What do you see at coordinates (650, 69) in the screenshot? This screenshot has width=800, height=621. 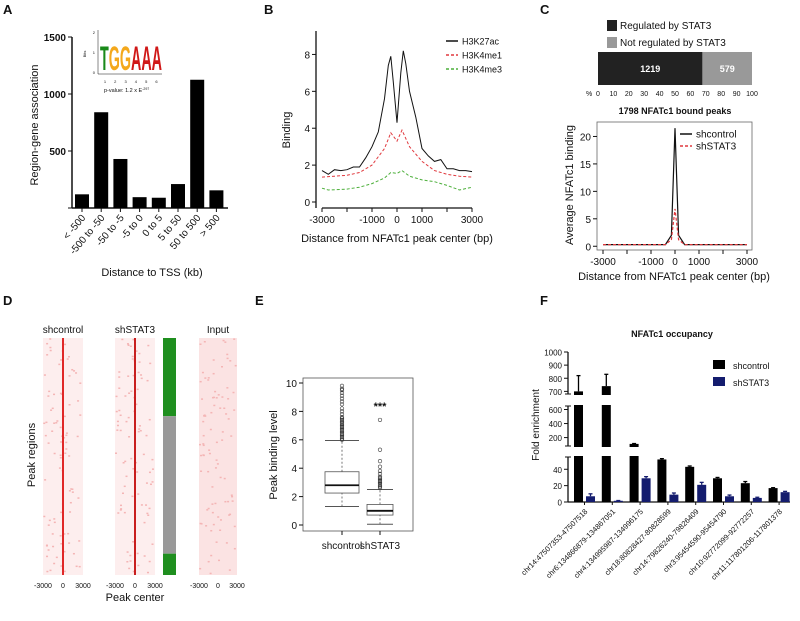 I see `c-segment-label: 1219` at bounding box center [650, 69].